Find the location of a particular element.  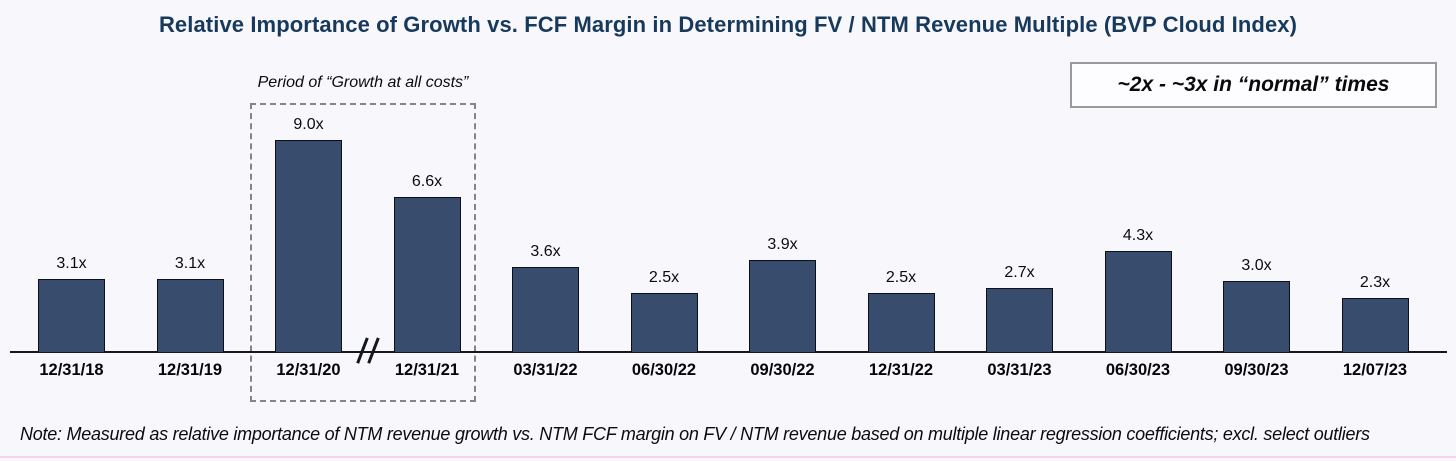

x-axis-label: 12/31/18 is located at coordinates (71, 370).